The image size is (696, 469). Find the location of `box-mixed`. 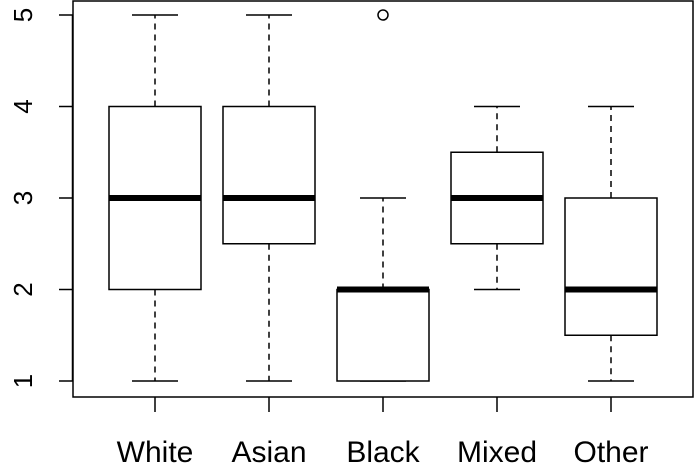

box-mixed is located at coordinates (497, 198).